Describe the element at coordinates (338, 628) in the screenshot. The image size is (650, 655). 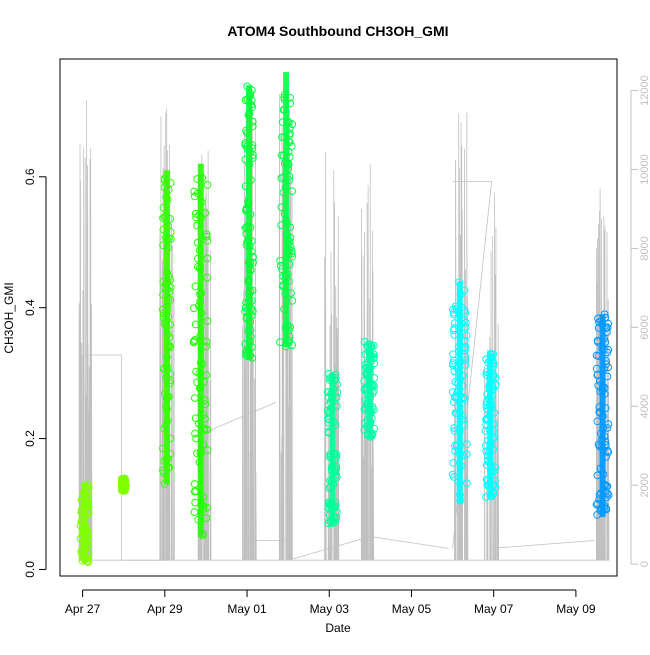
I see `x-axis-label: Date` at that location.